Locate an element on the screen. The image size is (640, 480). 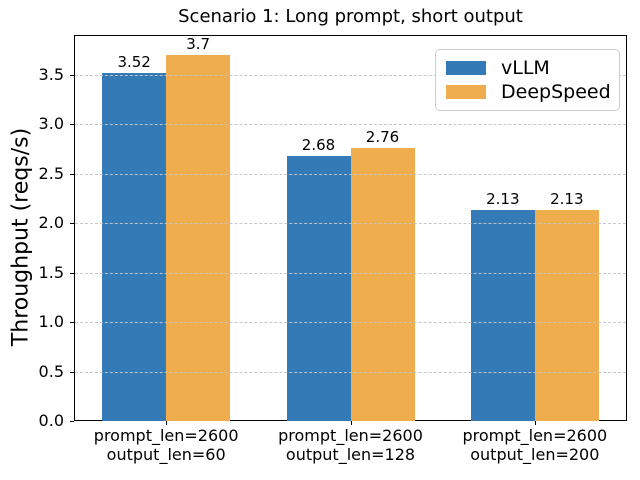
gridline-y-2.5 is located at coordinates (350, 174).